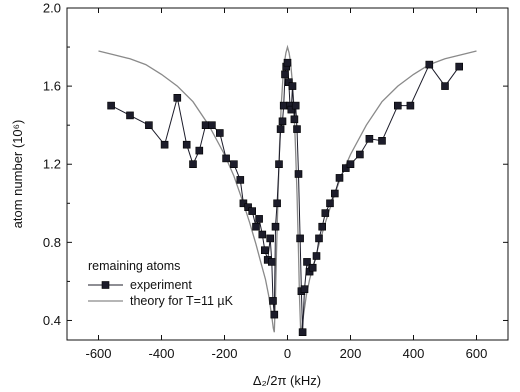 The width and height of the screenshot is (520, 392). What do you see at coordinates (287, 380) in the screenshot?
I see `x-axis-label: Δ₂/2π (kHz)` at bounding box center [287, 380].